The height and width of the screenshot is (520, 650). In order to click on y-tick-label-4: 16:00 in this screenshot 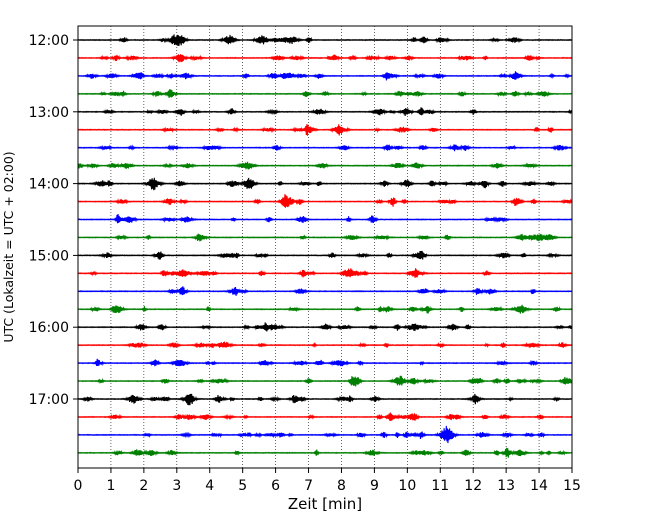, I will do `click(49, 328)`.